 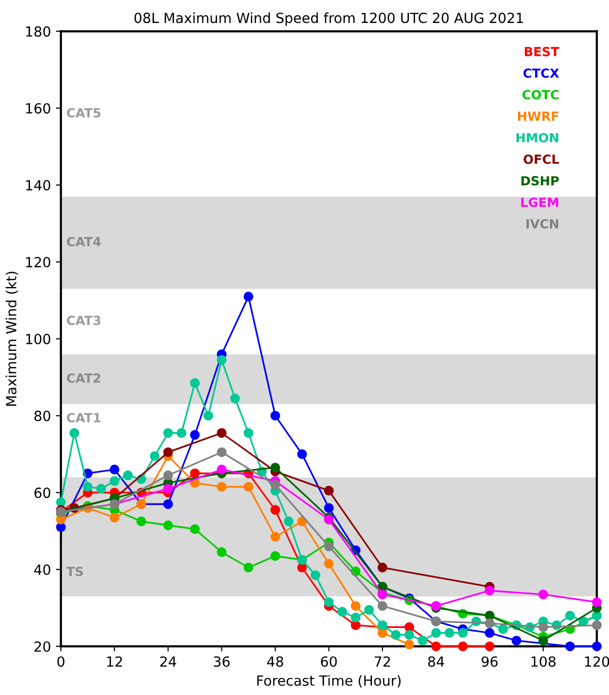 I want to click on y-tick-label: 100, so click(x=38, y=339).